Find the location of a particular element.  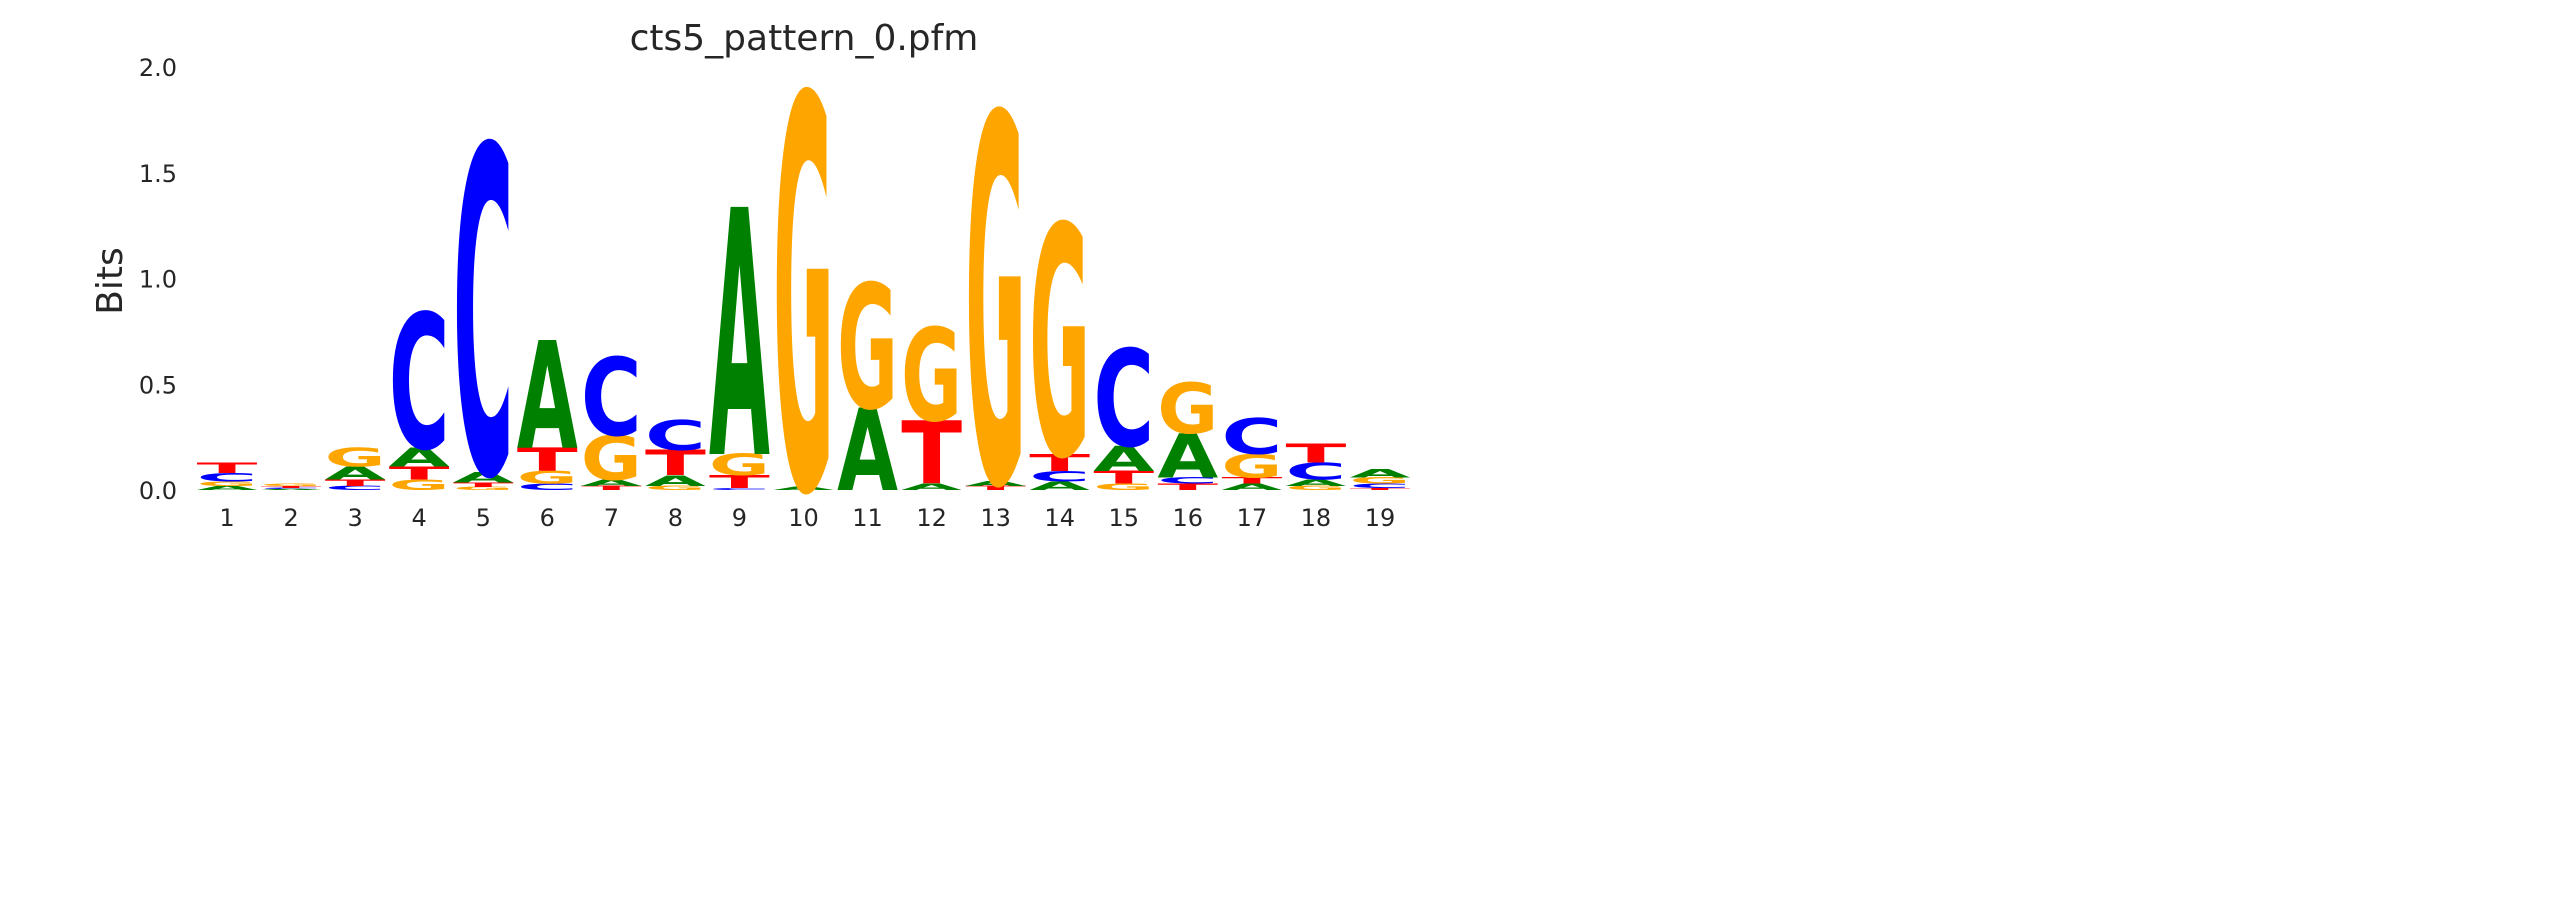

x-tick-label: 2 is located at coordinates (290, 518).